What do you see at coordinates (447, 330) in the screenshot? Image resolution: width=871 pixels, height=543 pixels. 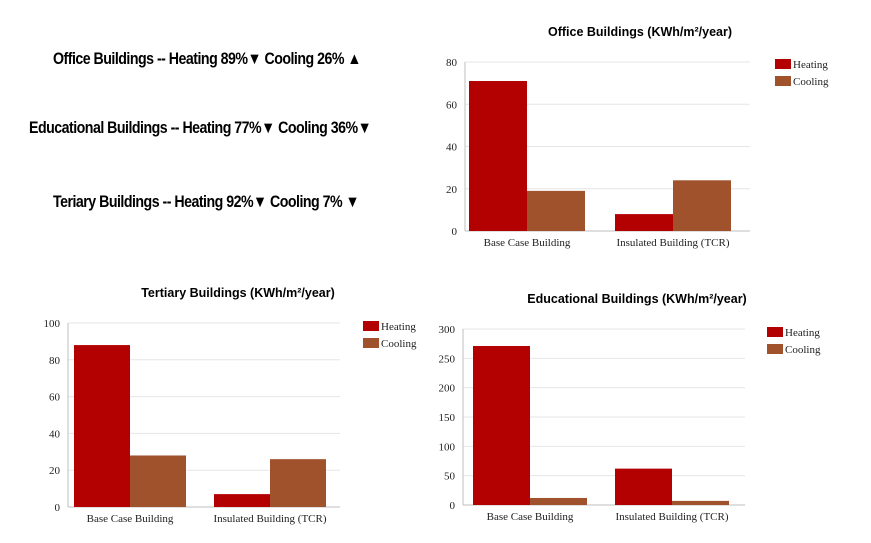 I see `y-tick-label: 300` at bounding box center [447, 330].